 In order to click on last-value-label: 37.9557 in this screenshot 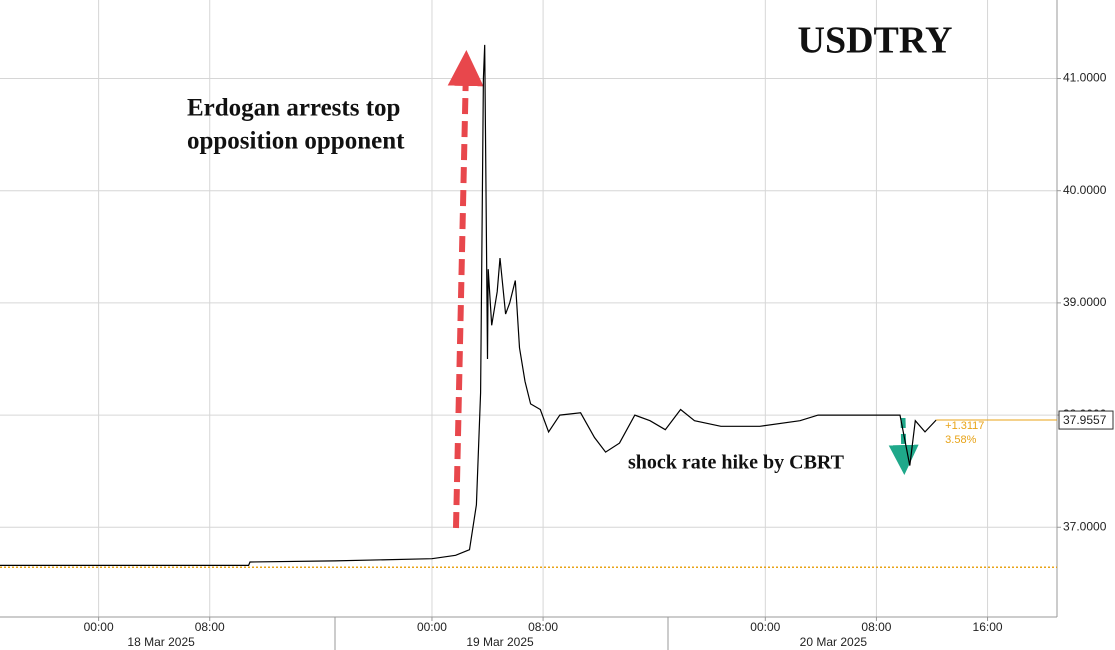, I will do `click(1085, 420)`.